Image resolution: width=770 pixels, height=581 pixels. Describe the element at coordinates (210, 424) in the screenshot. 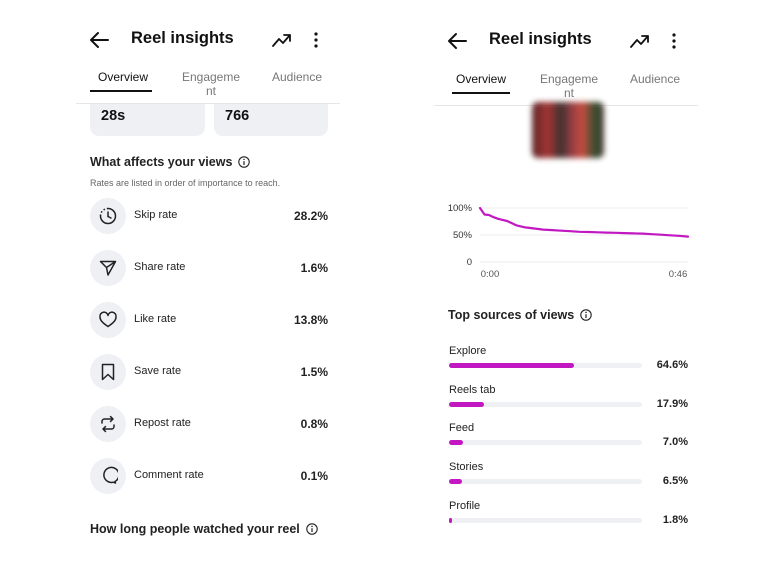

I see `metric-row-repost: Repost rate 0.8%` at that location.